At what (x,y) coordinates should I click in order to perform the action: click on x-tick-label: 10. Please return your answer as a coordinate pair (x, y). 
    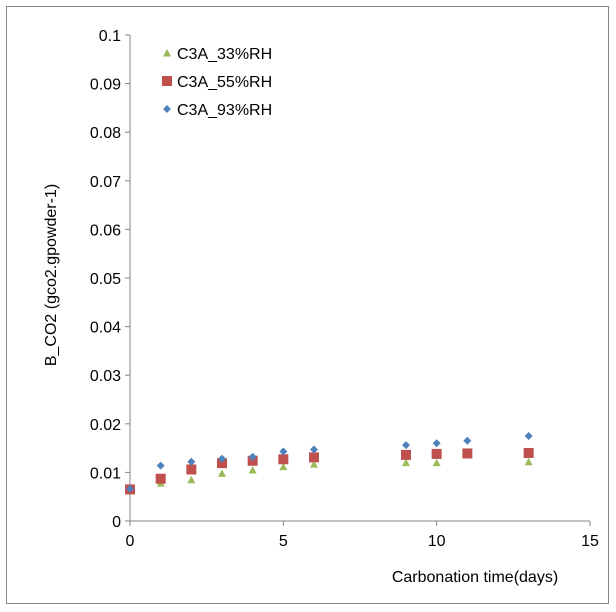
    Looking at the image, I should click on (437, 541).